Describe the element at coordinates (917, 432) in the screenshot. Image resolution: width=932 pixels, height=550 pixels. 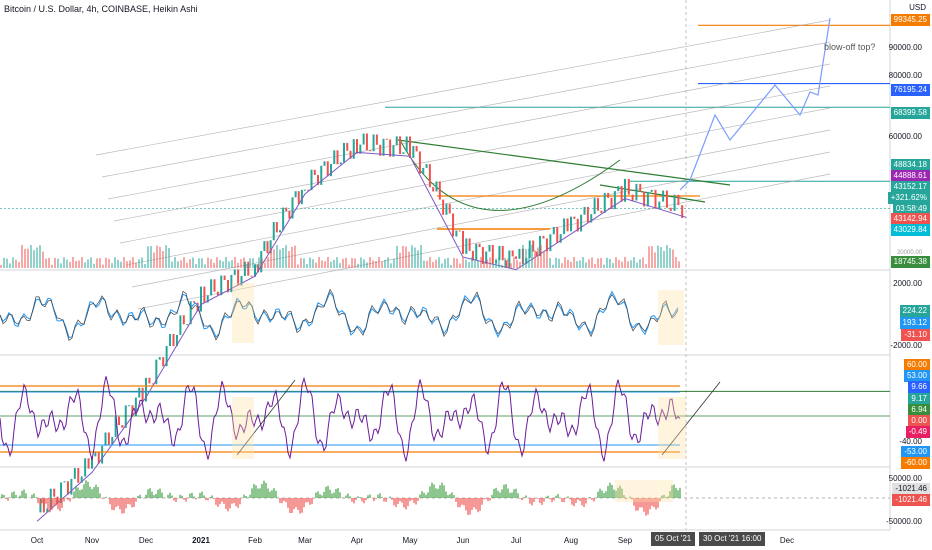
I see `osc2-badge: -0.49` at that location.